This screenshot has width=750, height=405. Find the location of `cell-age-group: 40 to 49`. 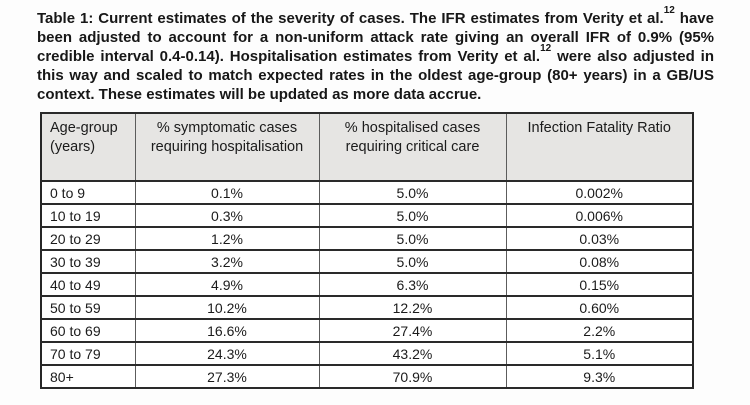

cell-age-group: 40 to 49 is located at coordinates (88, 284).